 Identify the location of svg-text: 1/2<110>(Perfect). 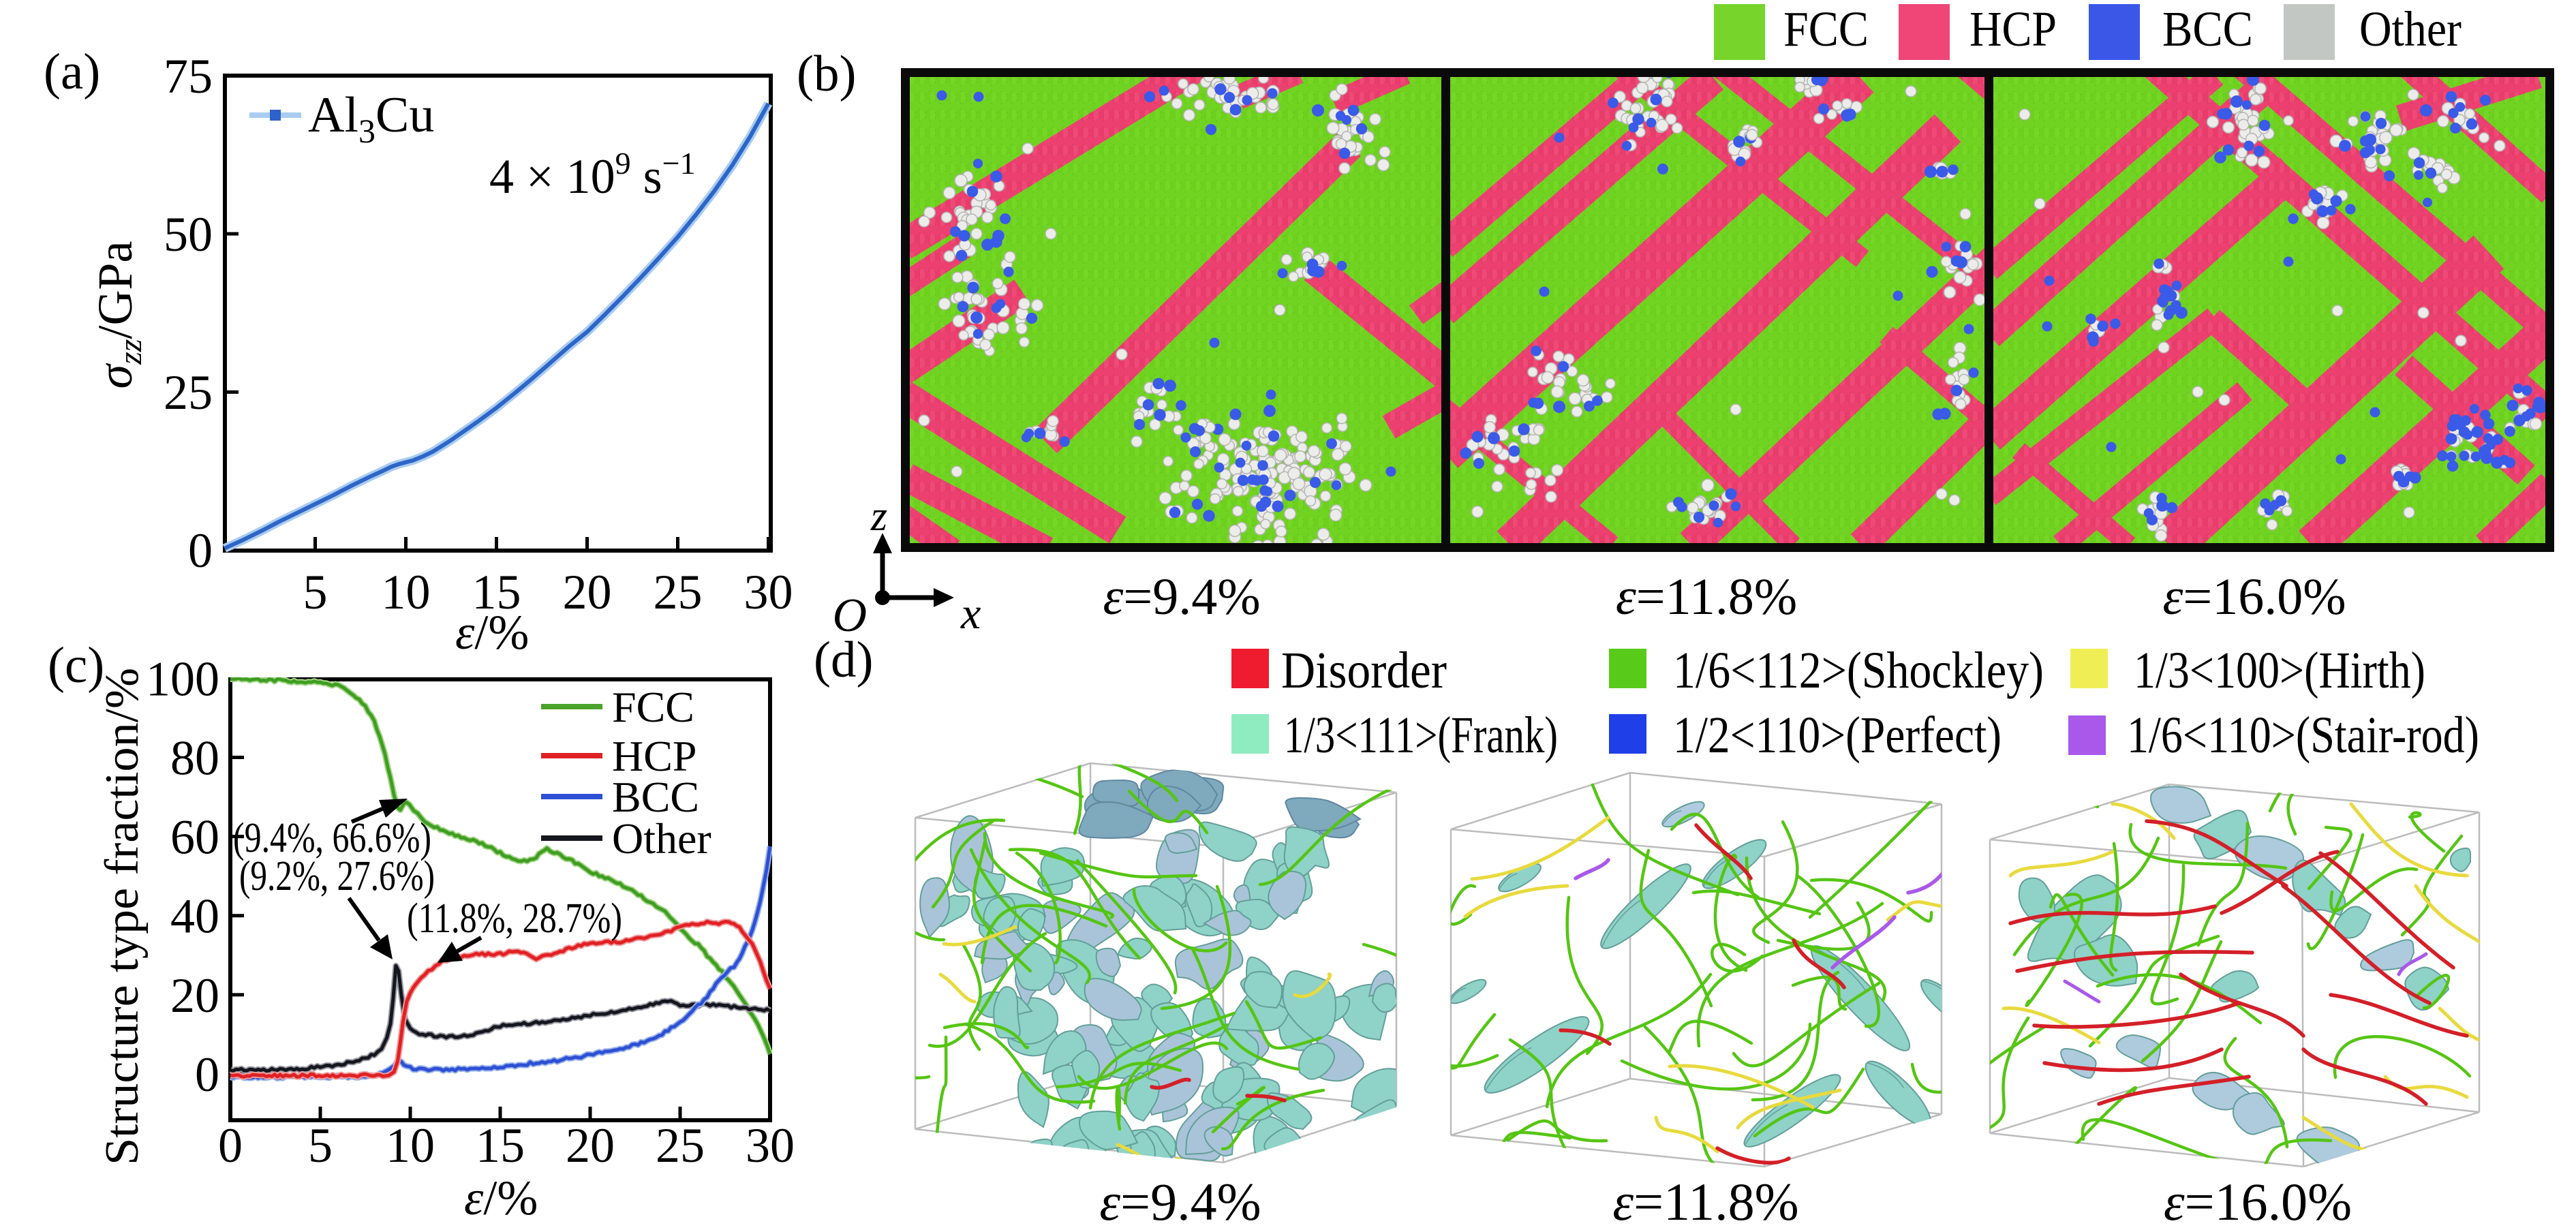
(1837, 735).